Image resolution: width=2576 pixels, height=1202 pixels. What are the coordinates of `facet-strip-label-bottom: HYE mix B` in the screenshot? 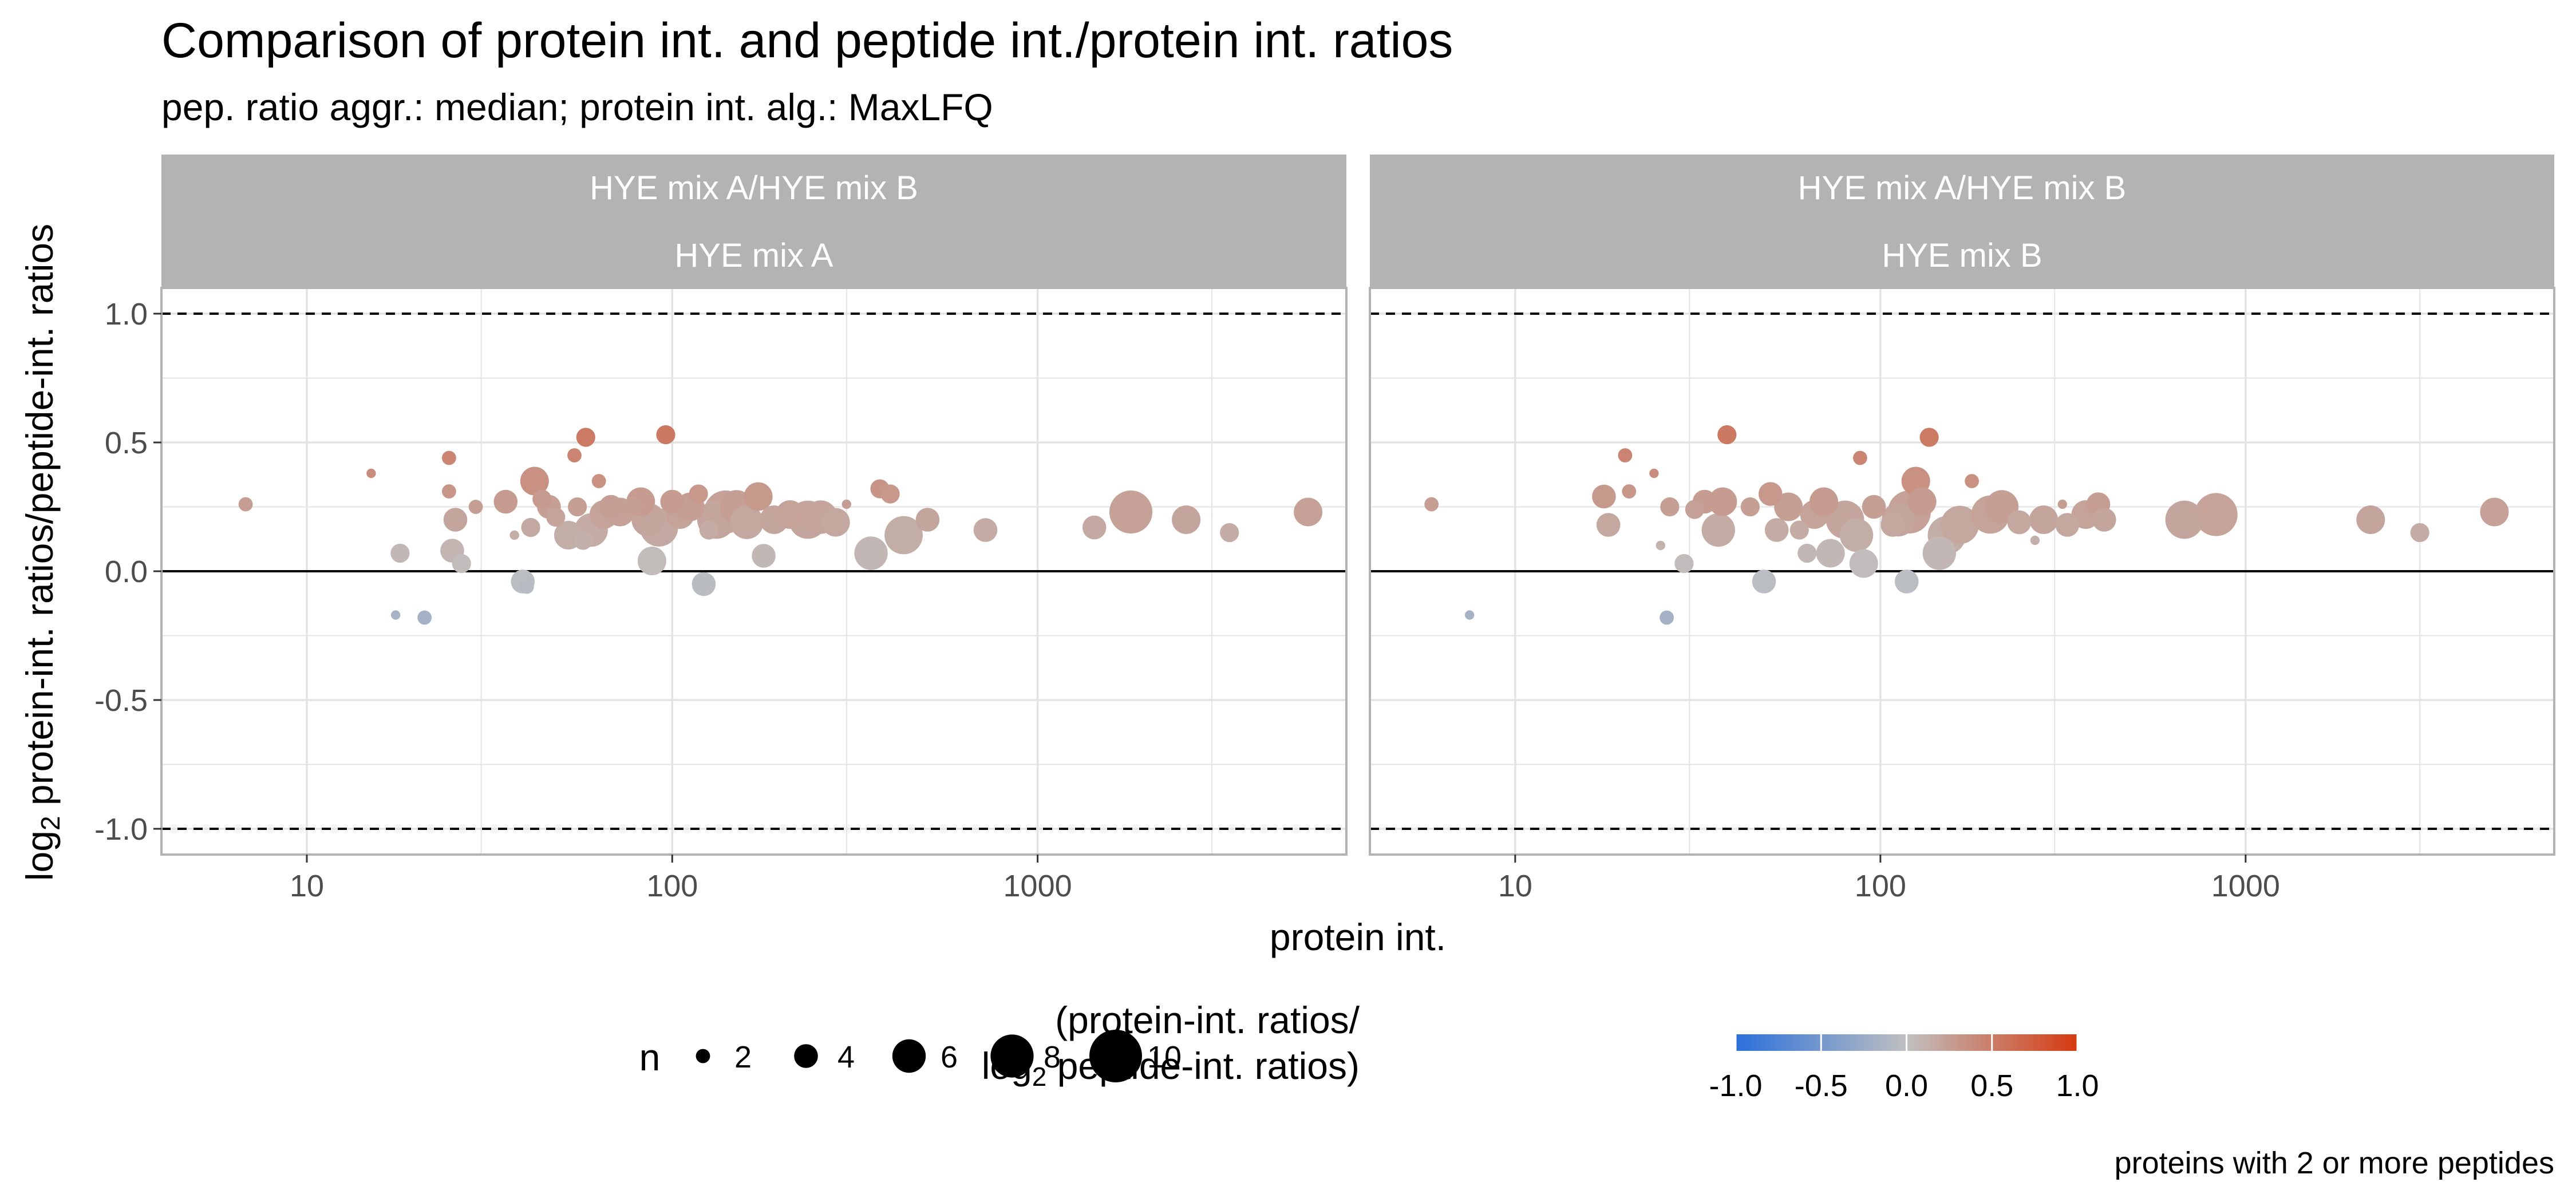 It's located at (1962, 255).